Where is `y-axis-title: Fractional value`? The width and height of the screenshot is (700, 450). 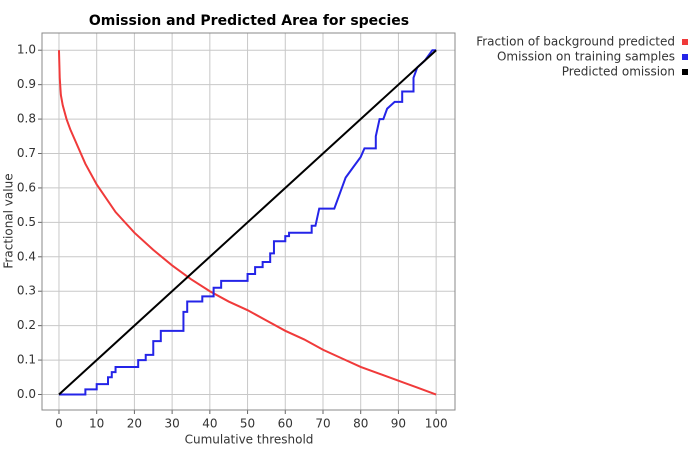 y-axis-title: Fractional value is located at coordinates (9, 220).